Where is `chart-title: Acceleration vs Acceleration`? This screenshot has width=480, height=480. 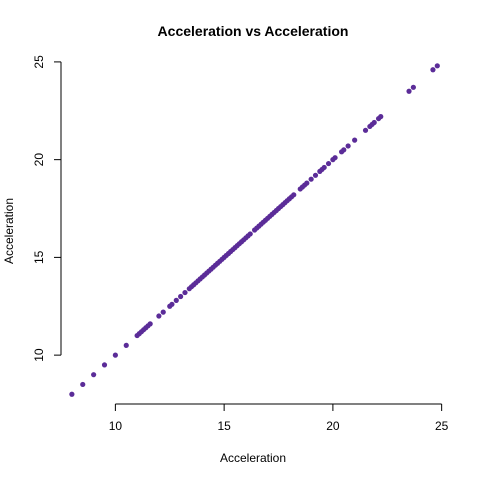
chart-title: Acceleration vs Acceleration is located at coordinates (253, 31).